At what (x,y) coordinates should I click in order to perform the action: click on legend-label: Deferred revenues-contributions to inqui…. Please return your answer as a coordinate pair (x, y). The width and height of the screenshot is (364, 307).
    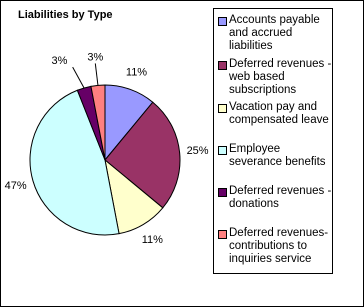
    Looking at the image, I should click on (279, 246).